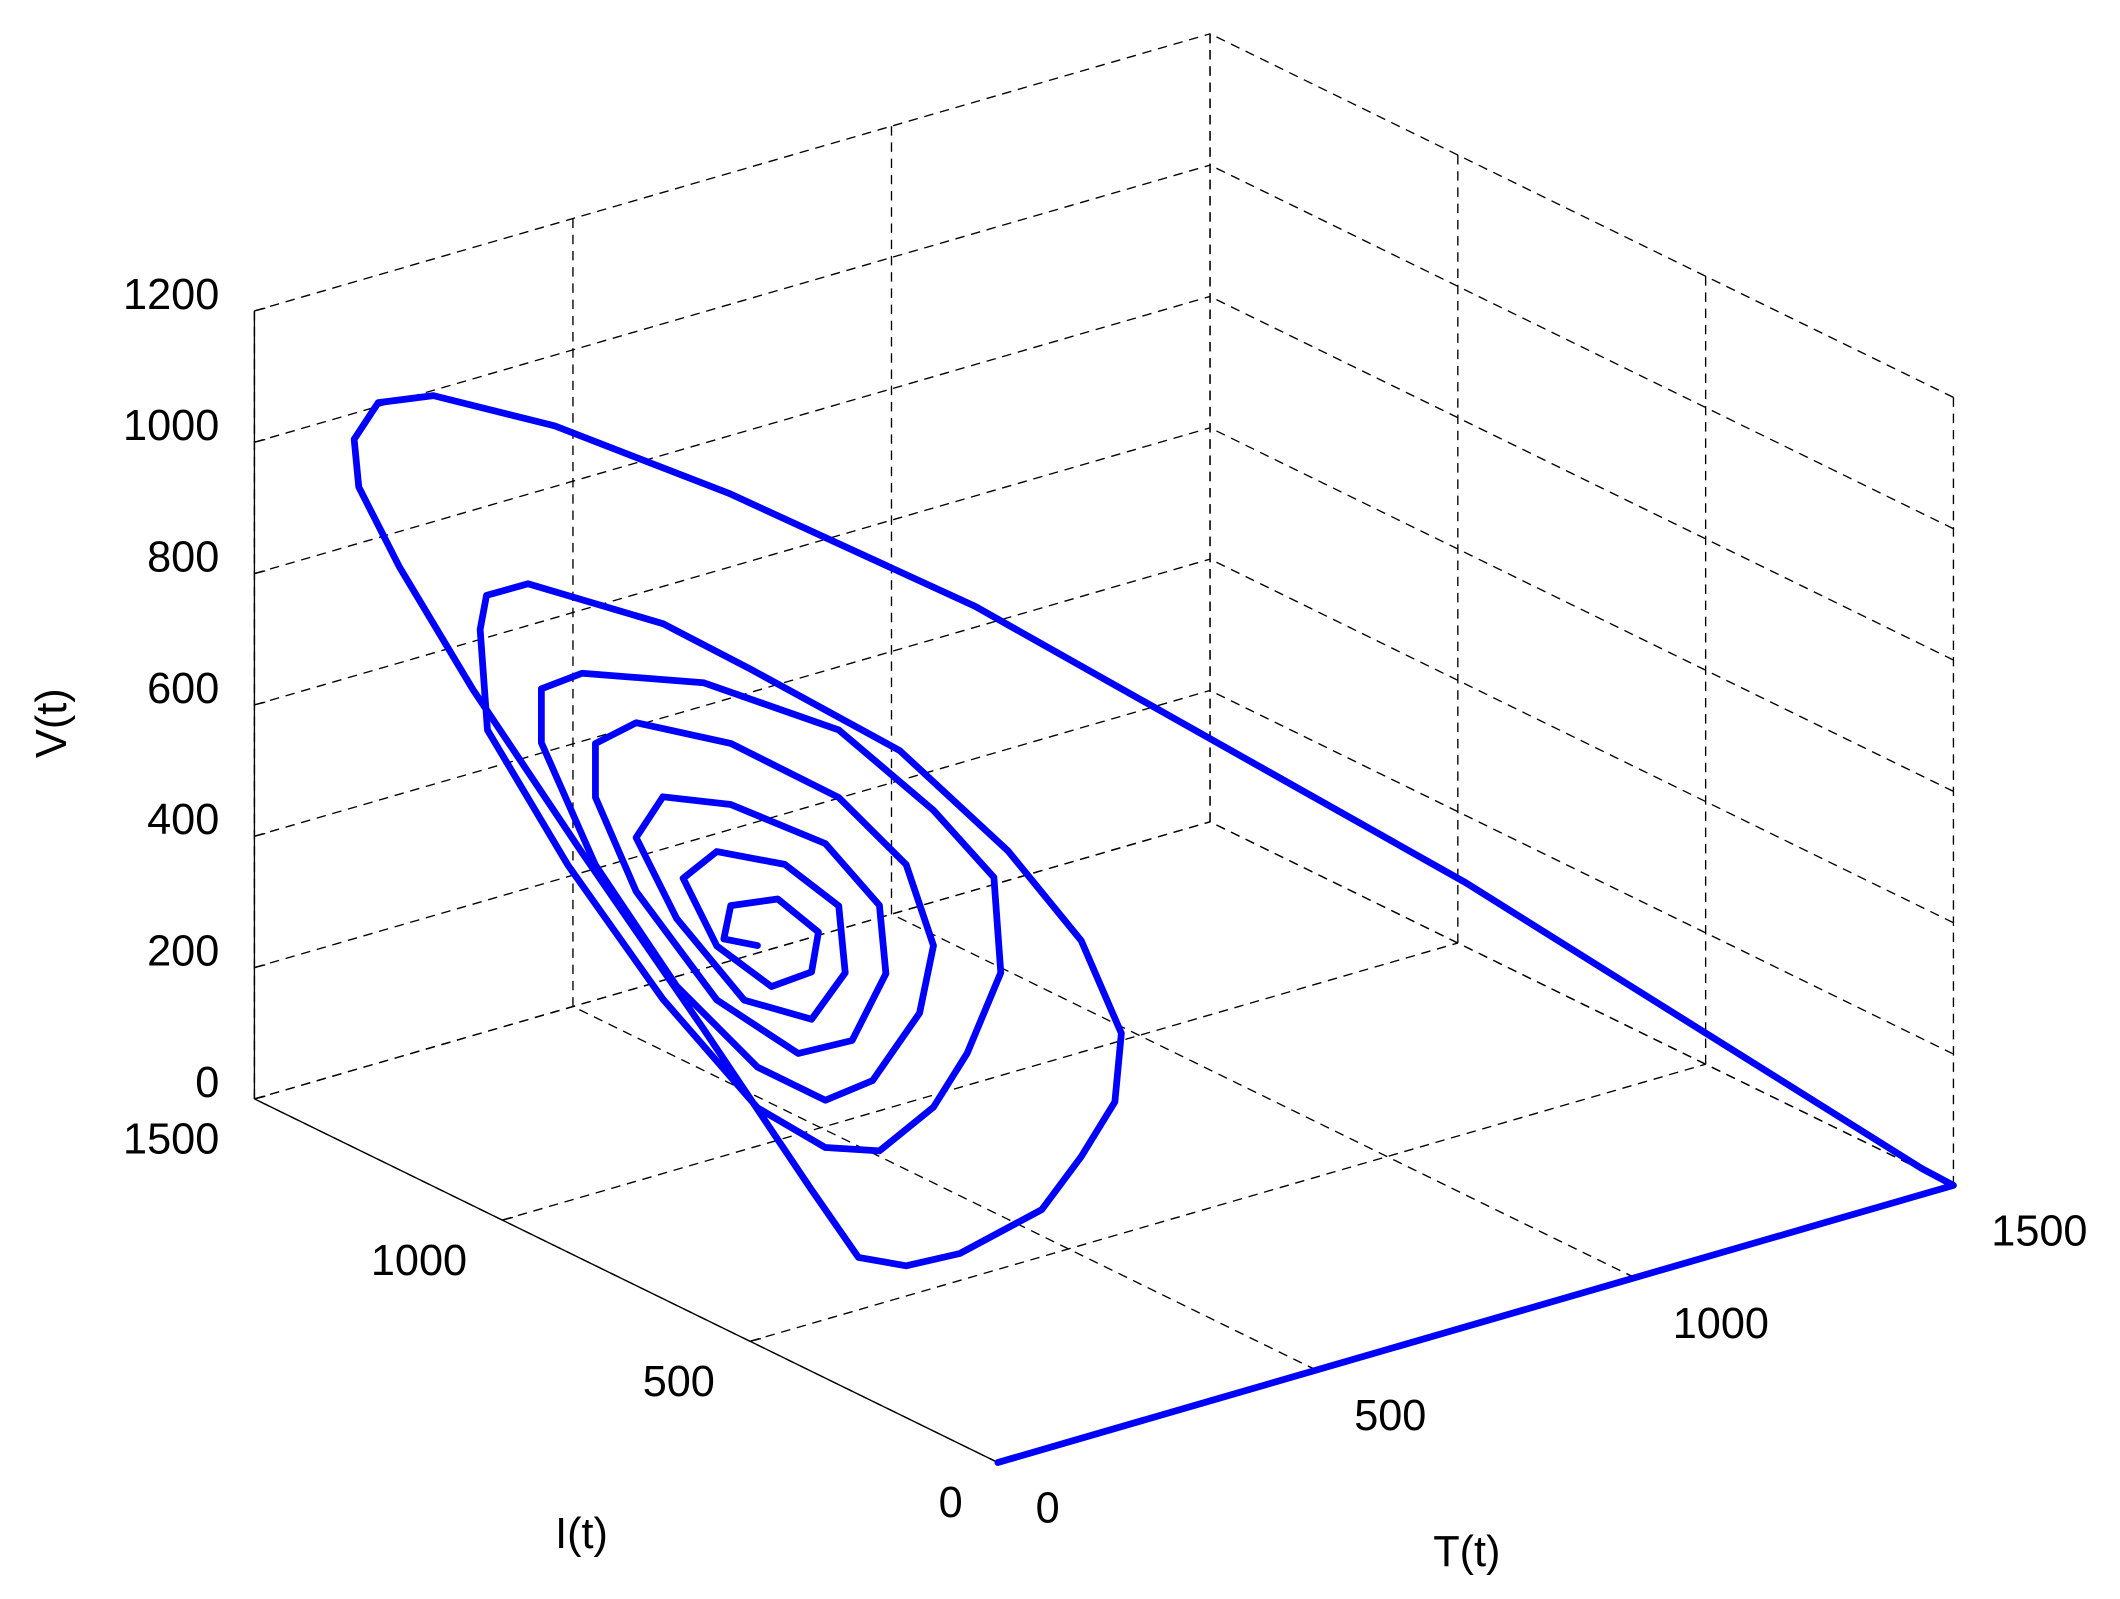 The height and width of the screenshot is (1599, 2120). What do you see at coordinates (1048, 1509) in the screenshot?
I see `x-tick-label: 0` at bounding box center [1048, 1509].